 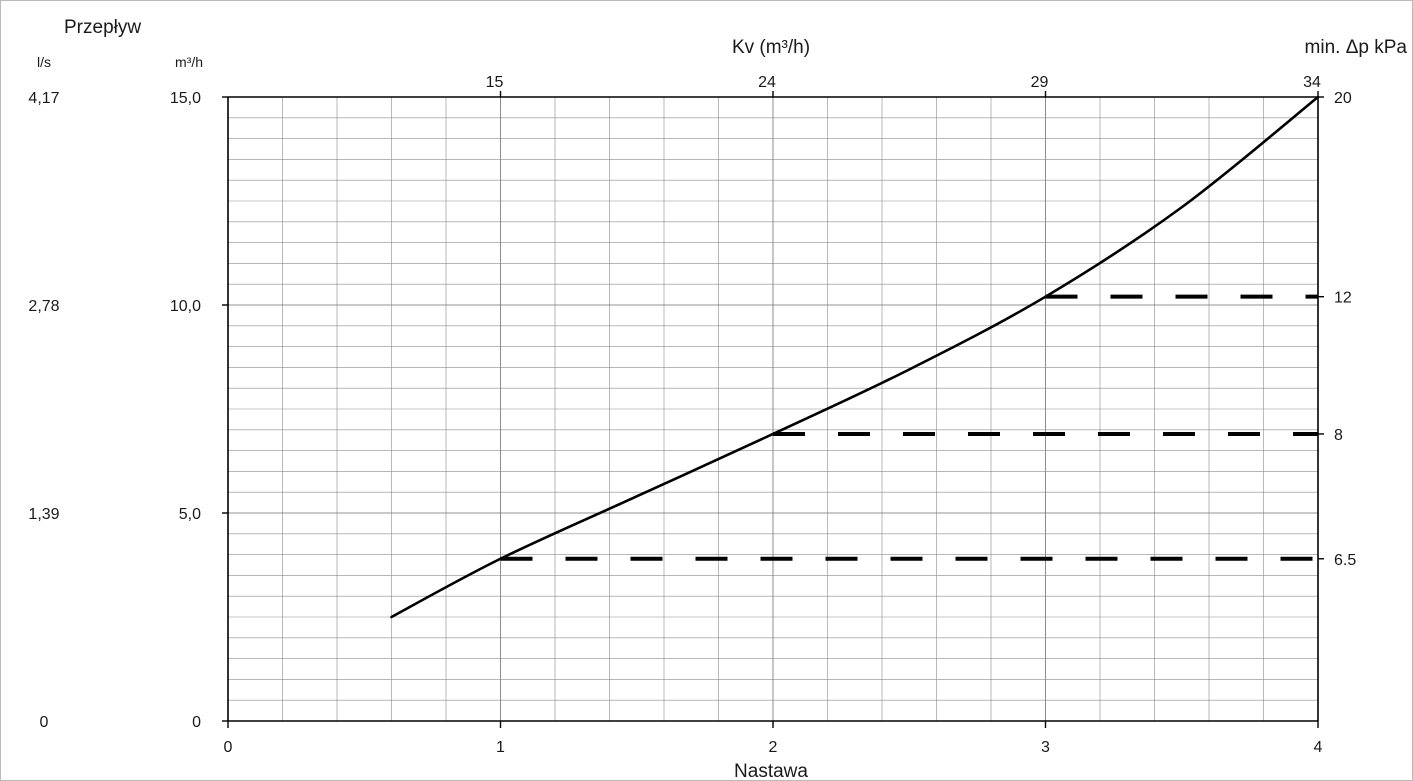 What do you see at coordinates (771, 771) in the screenshot?
I see `x-axis-title: Nastawa` at bounding box center [771, 771].